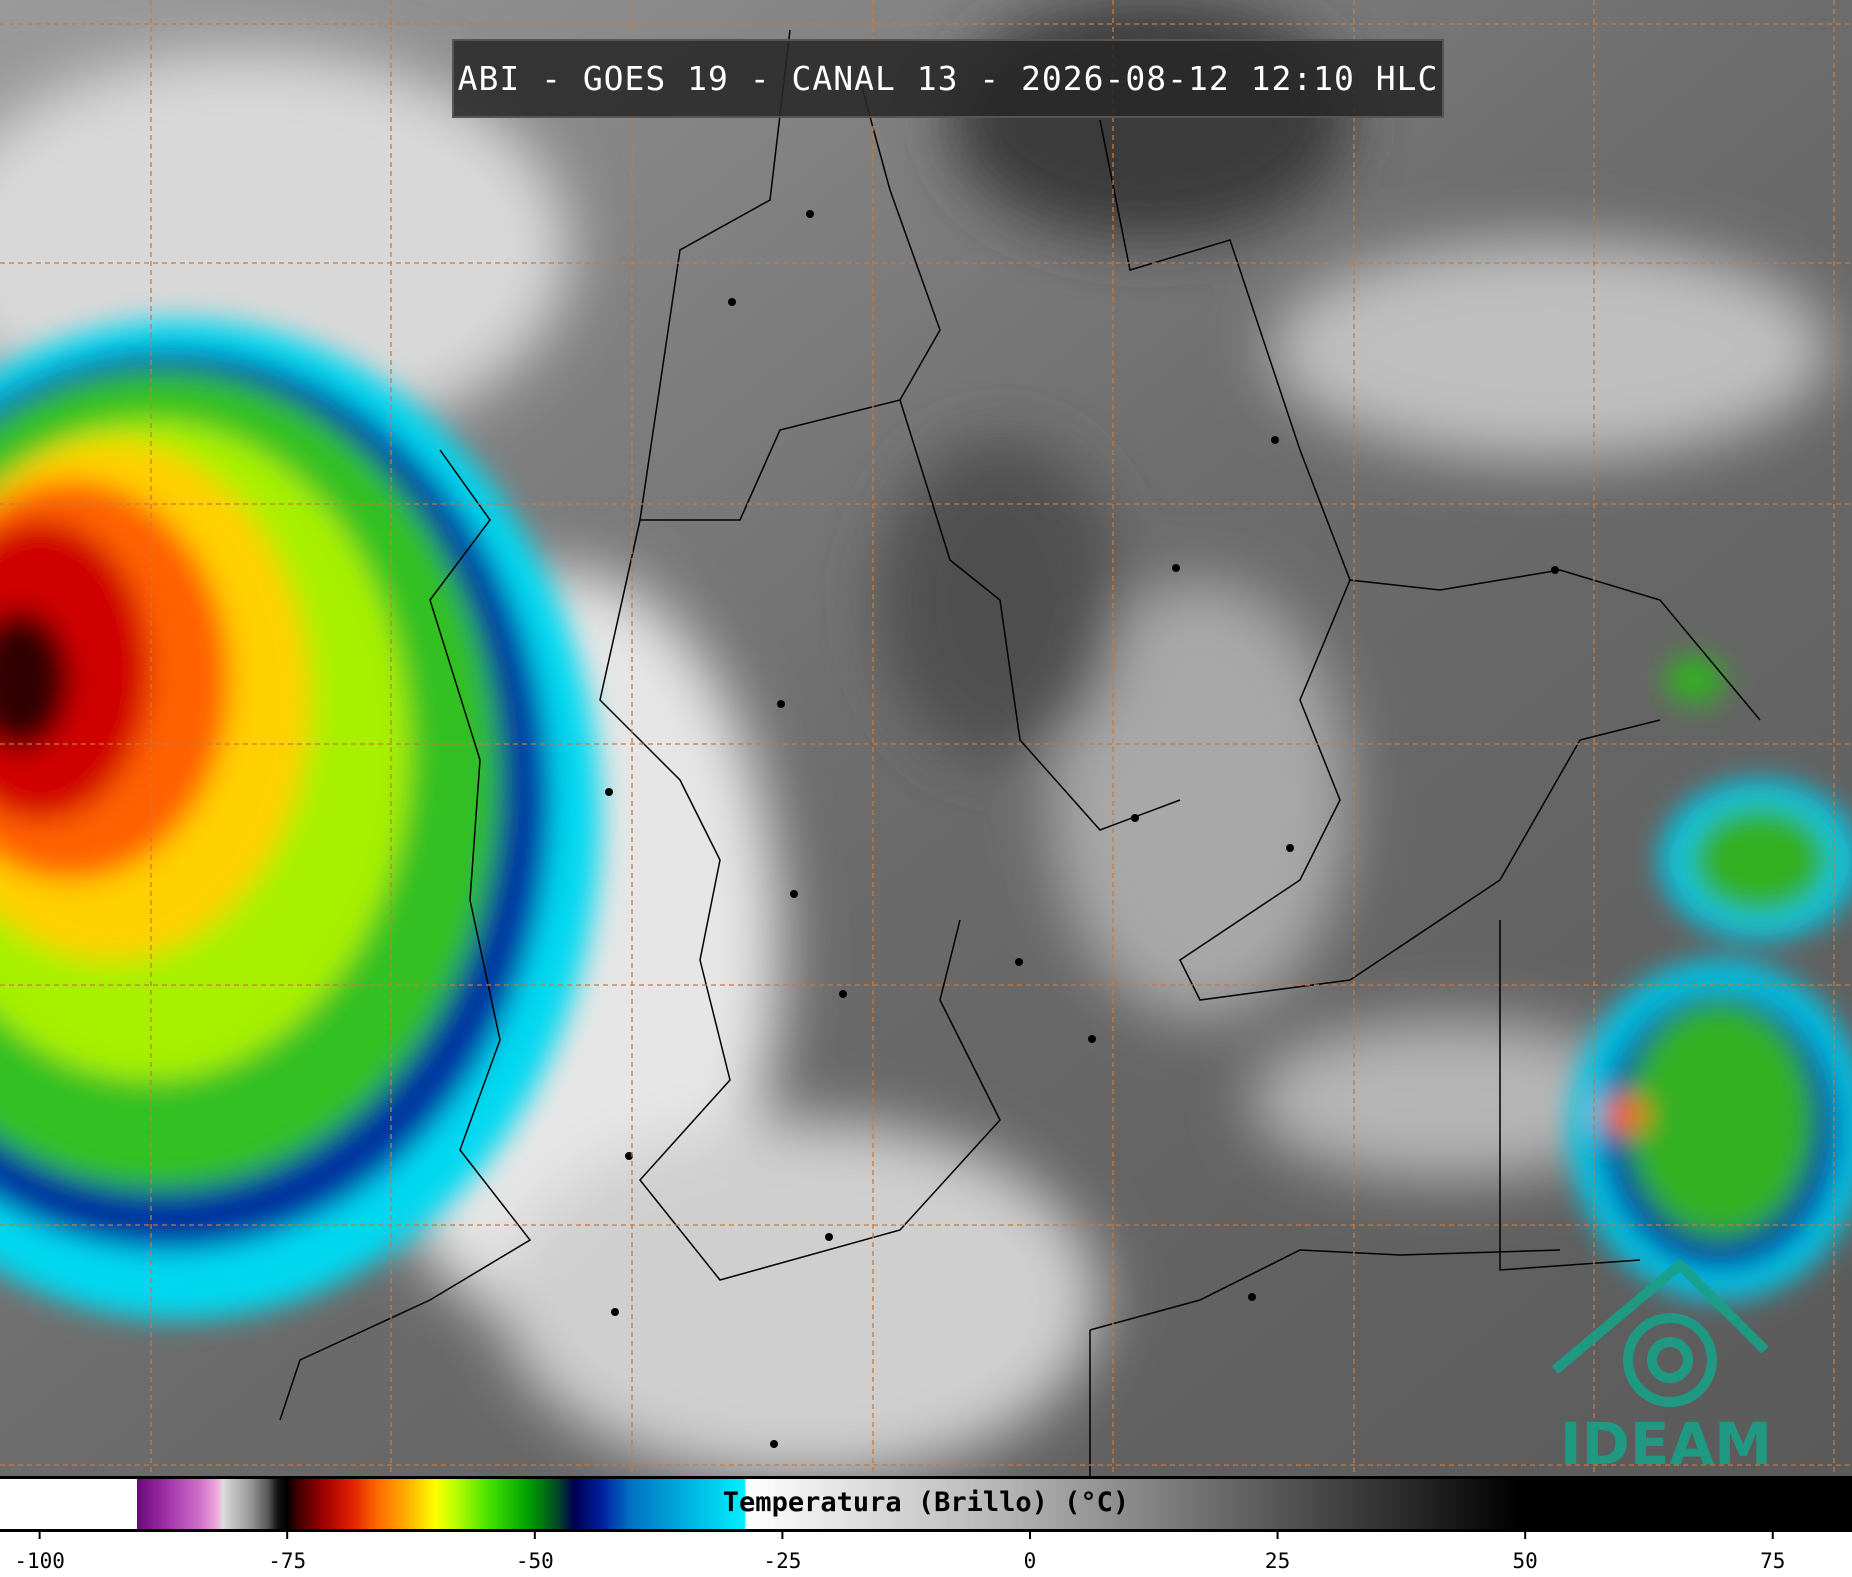  I want to click on tick-label: 25, so click(1277, 1561).